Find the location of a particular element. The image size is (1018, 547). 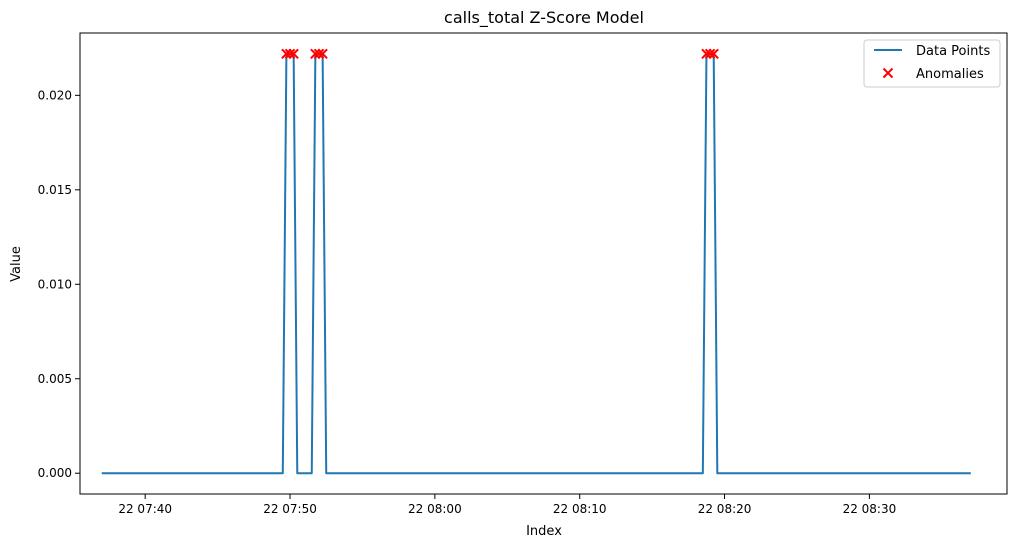

x-axis-label: Index is located at coordinates (544, 531).